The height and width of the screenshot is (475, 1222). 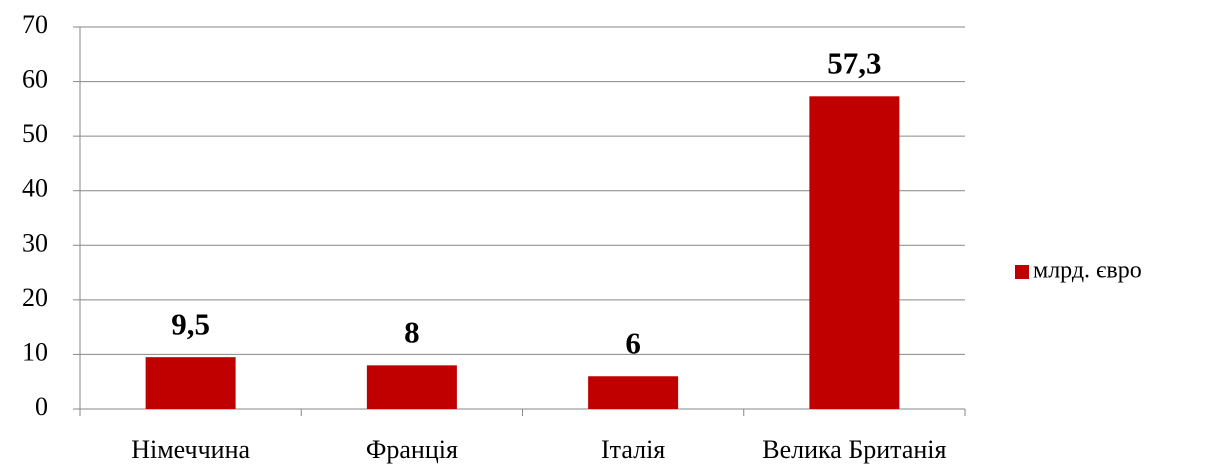 I want to click on y-tick-label: 10, so click(x=35, y=351).